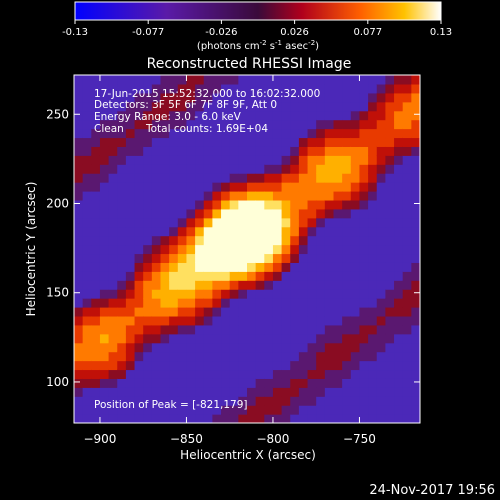 This screenshot has width=500, height=500. I want to click on y-tick-label: 250, so click(57, 114).